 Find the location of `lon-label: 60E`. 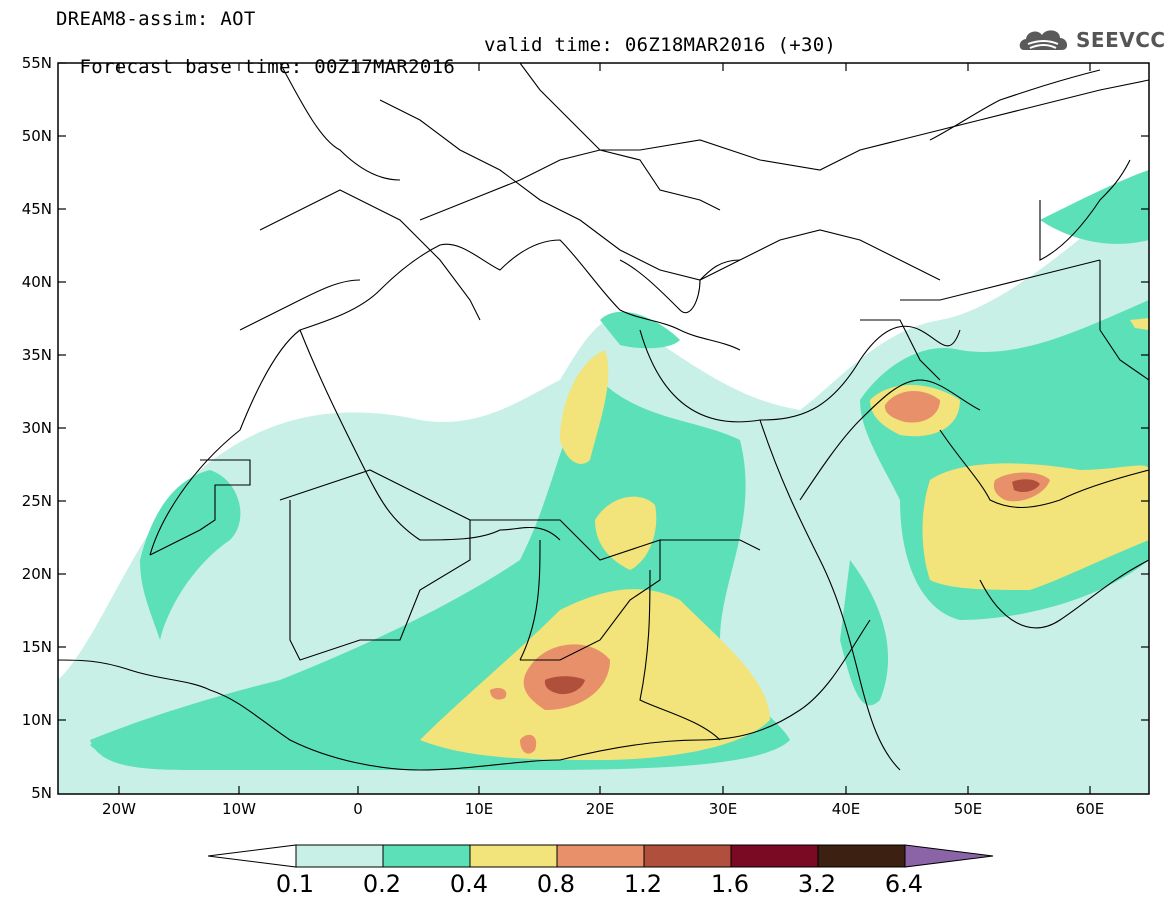

lon-label: 60E is located at coordinates (1090, 809).